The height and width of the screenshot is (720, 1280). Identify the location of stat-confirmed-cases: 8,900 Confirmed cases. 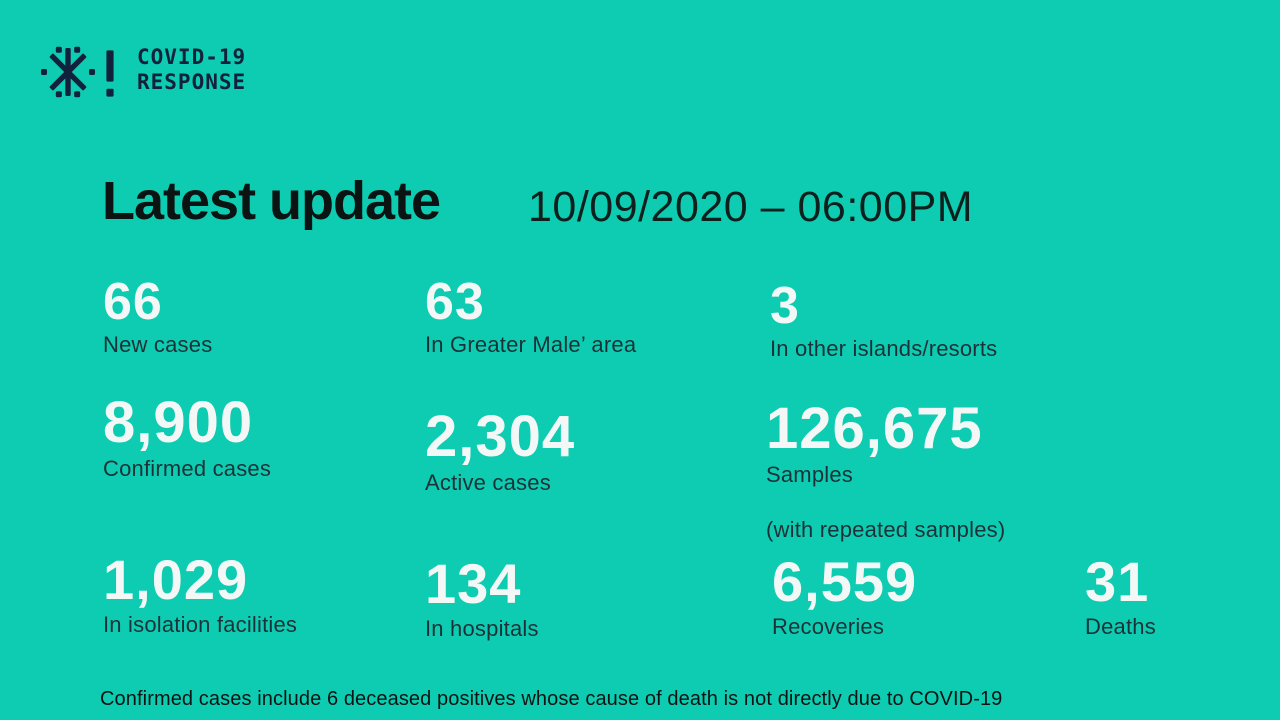
(187, 437).